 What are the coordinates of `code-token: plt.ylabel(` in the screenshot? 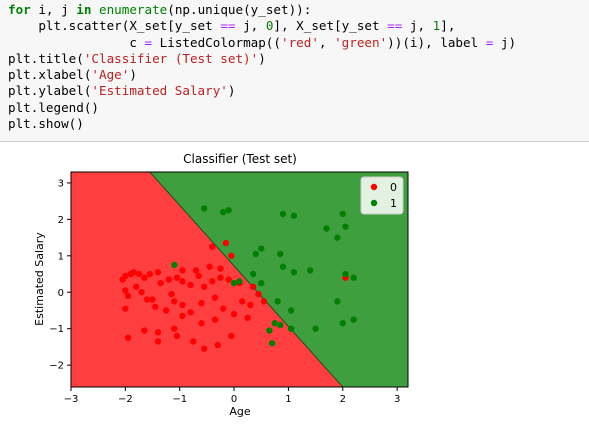 It's located at (50, 91).